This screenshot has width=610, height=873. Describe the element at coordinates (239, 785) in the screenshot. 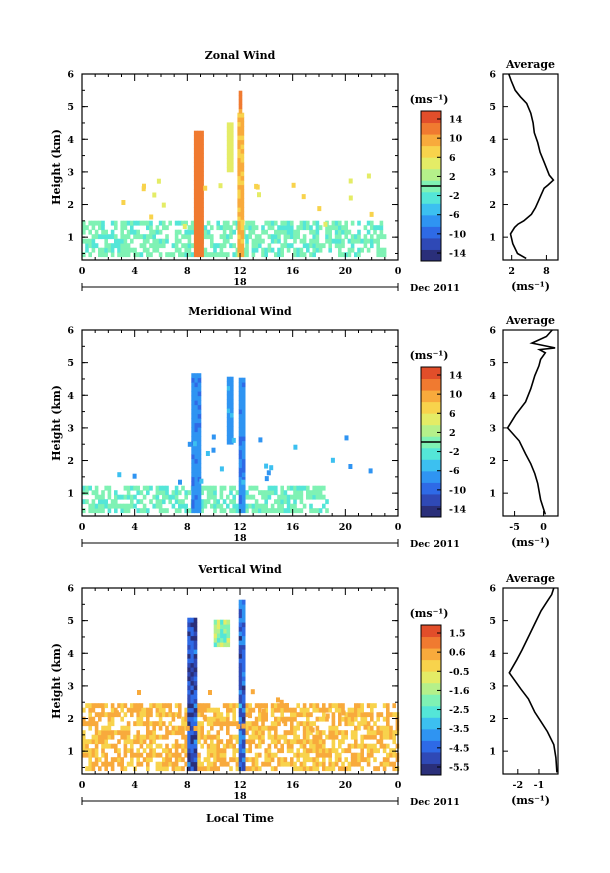

I see `x-tick-label: 12` at that location.